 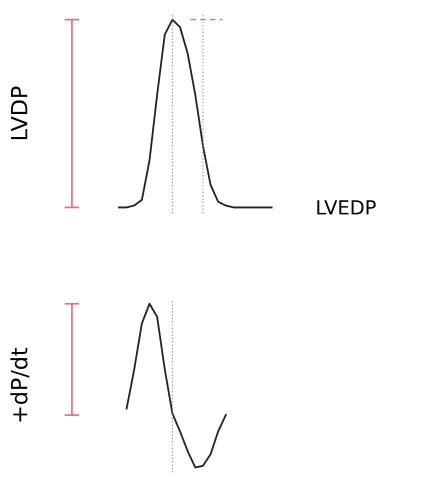 What do you see at coordinates (20, 385) in the screenshot?
I see `y-axis-title: +dP/dt` at bounding box center [20, 385].